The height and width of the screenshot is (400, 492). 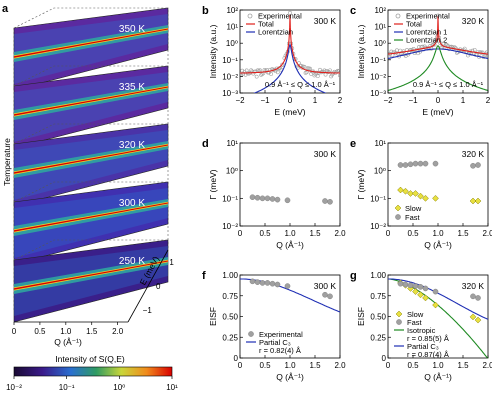 What do you see at coordinates (423, 346) in the screenshot?
I see `legend-label: Partial C₃` at bounding box center [423, 346].